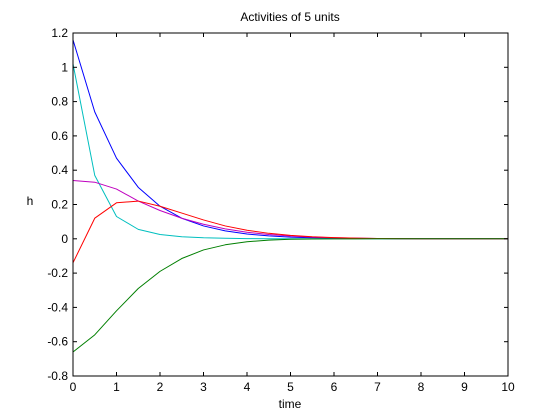 This screenshot has width=560, height=420. What do you see at coordinates (64, 67) in the screenshot?
I see `y-tick-label: 1` at bounding box center [64, 67].